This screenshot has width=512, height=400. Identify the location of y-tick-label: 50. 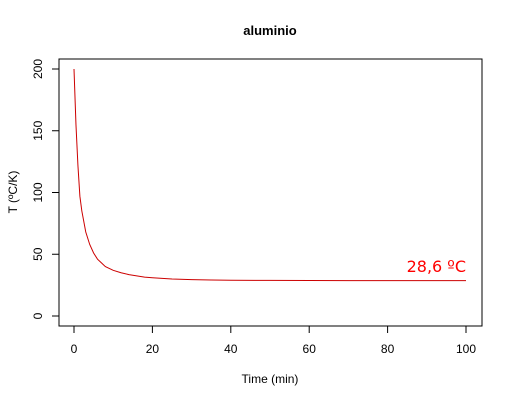
(38, 254).